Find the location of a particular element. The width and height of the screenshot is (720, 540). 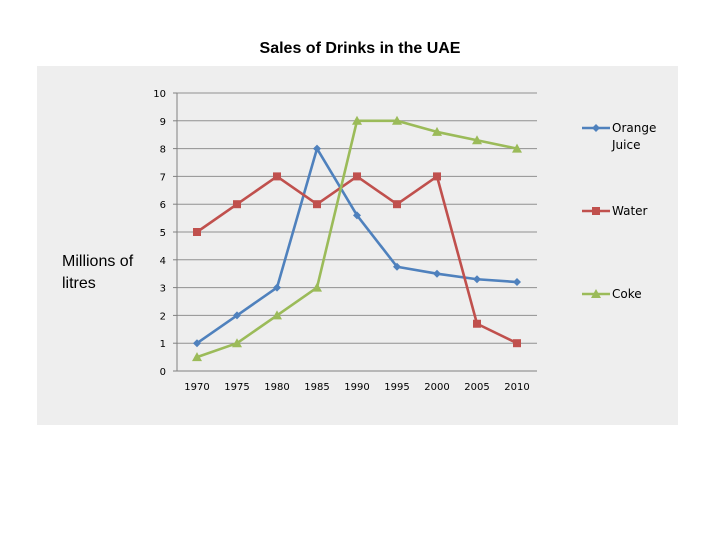

y-tick-label: 3 is located at coordinates (163, 289).